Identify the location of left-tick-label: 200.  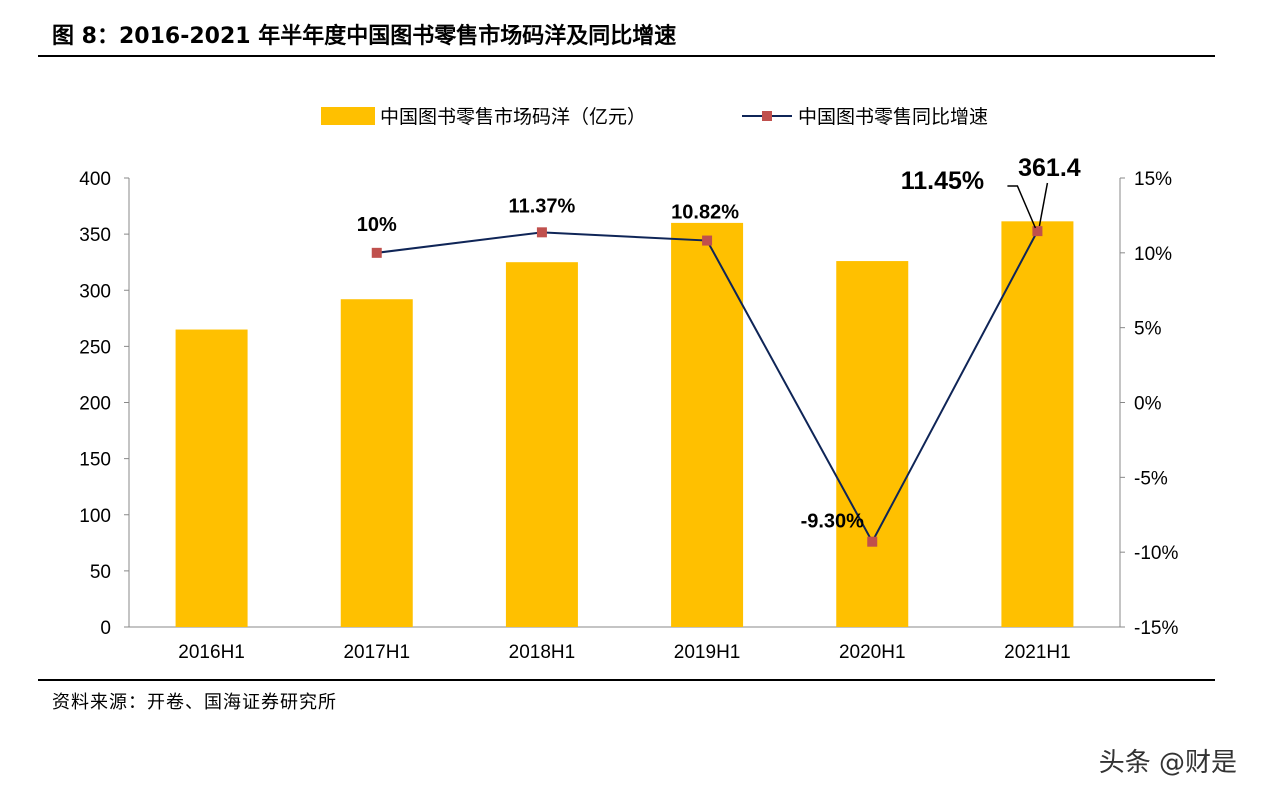
(95, 404).